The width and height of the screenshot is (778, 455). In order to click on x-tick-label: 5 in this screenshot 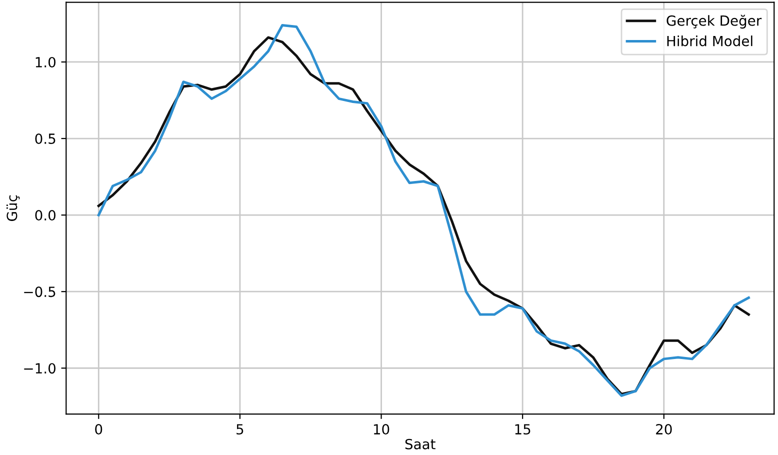, I will do `click(240, 429)`.